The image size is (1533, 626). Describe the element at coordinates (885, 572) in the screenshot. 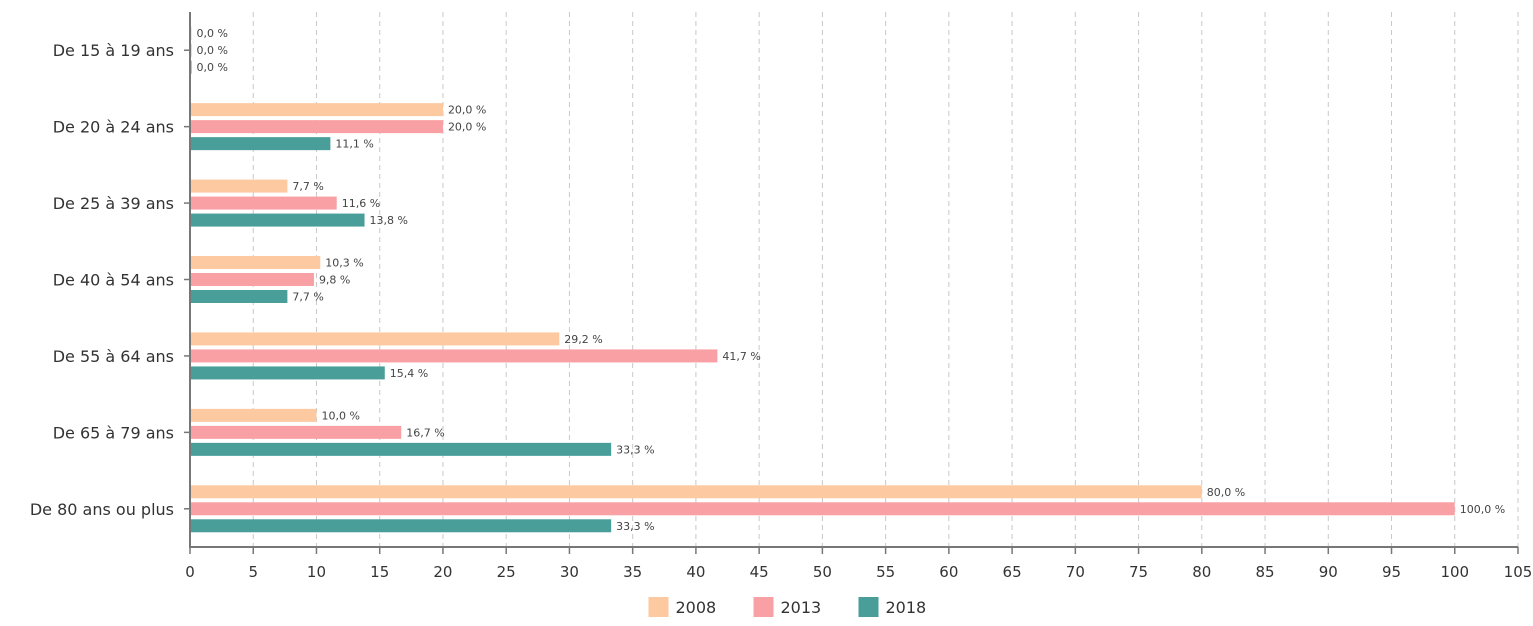

I see `x-tick-label: 55` at that location.